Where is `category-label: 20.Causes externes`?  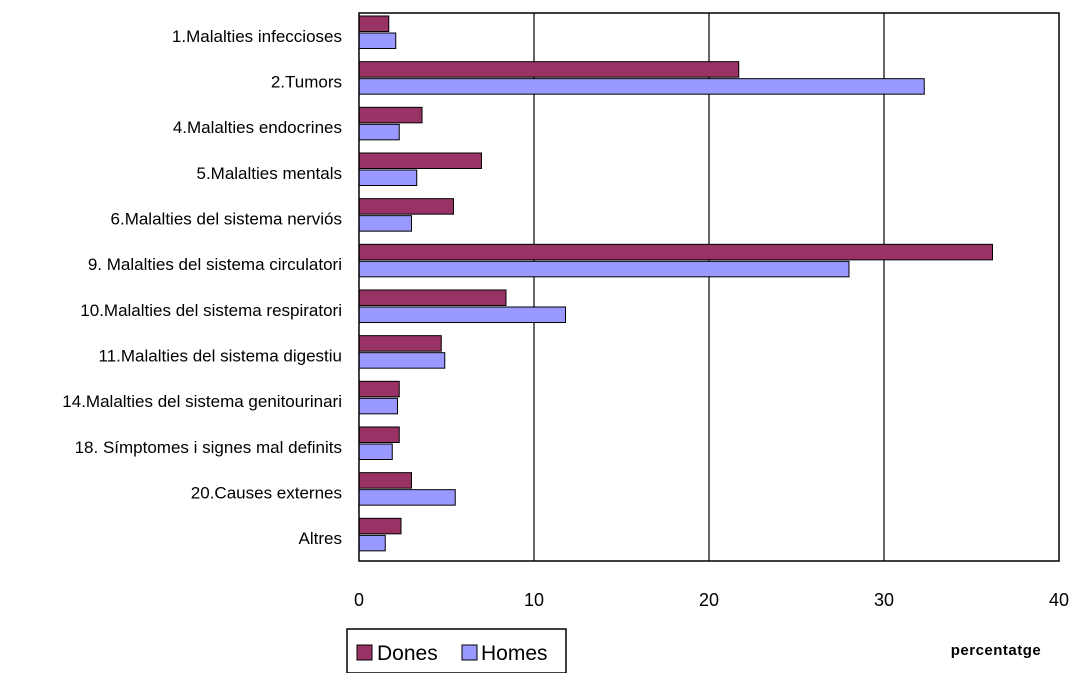
category-label: 20.Causes externes is located at coordinates (266, 493).